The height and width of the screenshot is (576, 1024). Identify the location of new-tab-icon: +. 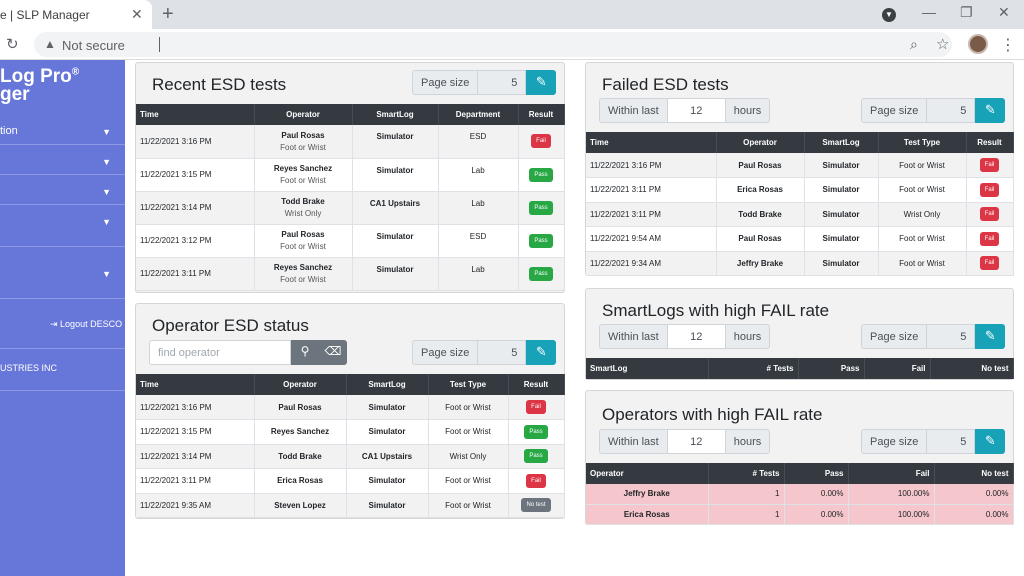
(168, 14).